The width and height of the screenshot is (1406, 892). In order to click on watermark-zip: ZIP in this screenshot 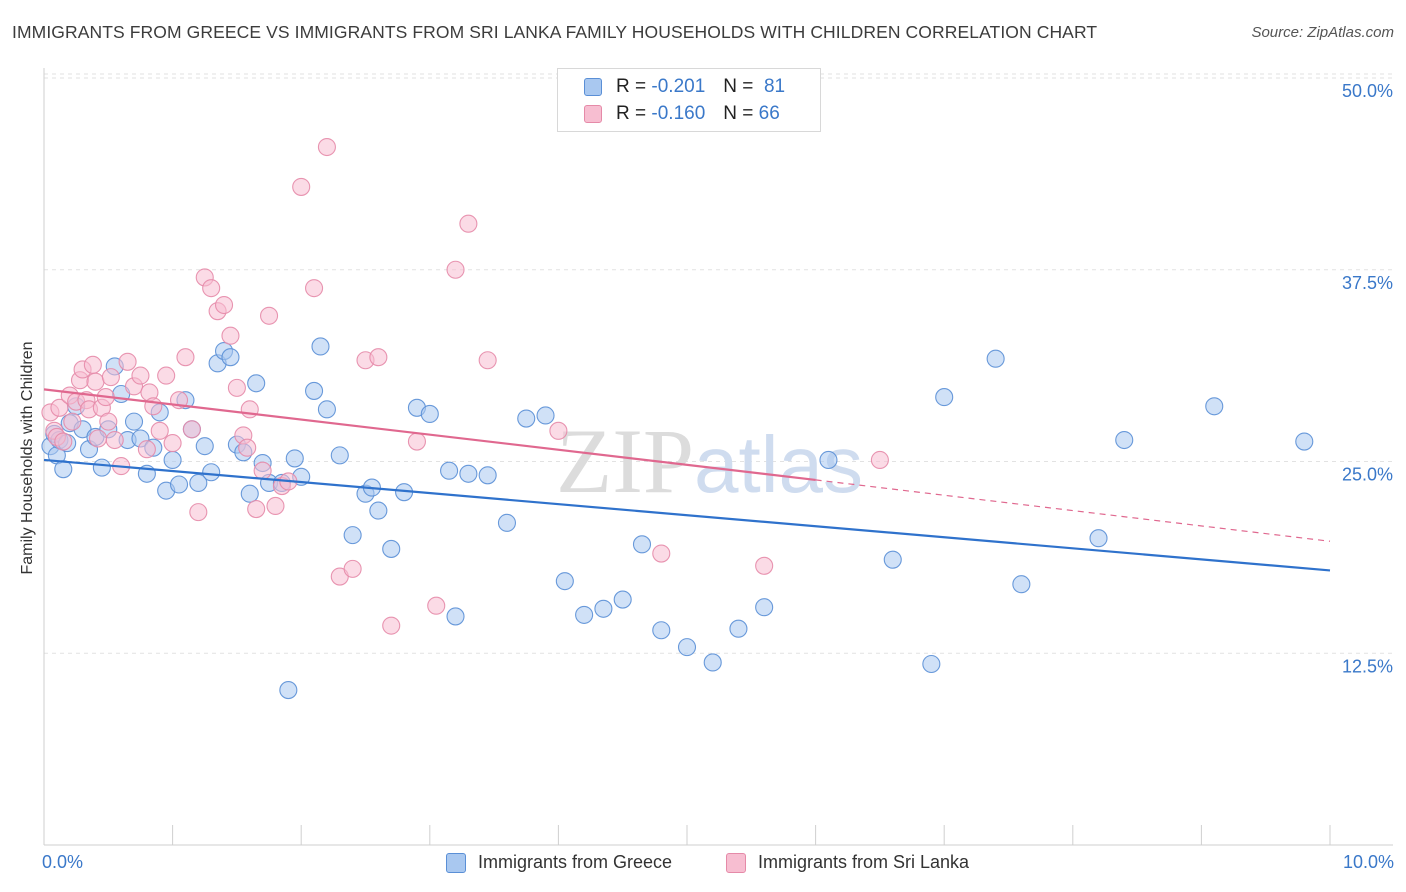, I will do `click(625, 461)`.